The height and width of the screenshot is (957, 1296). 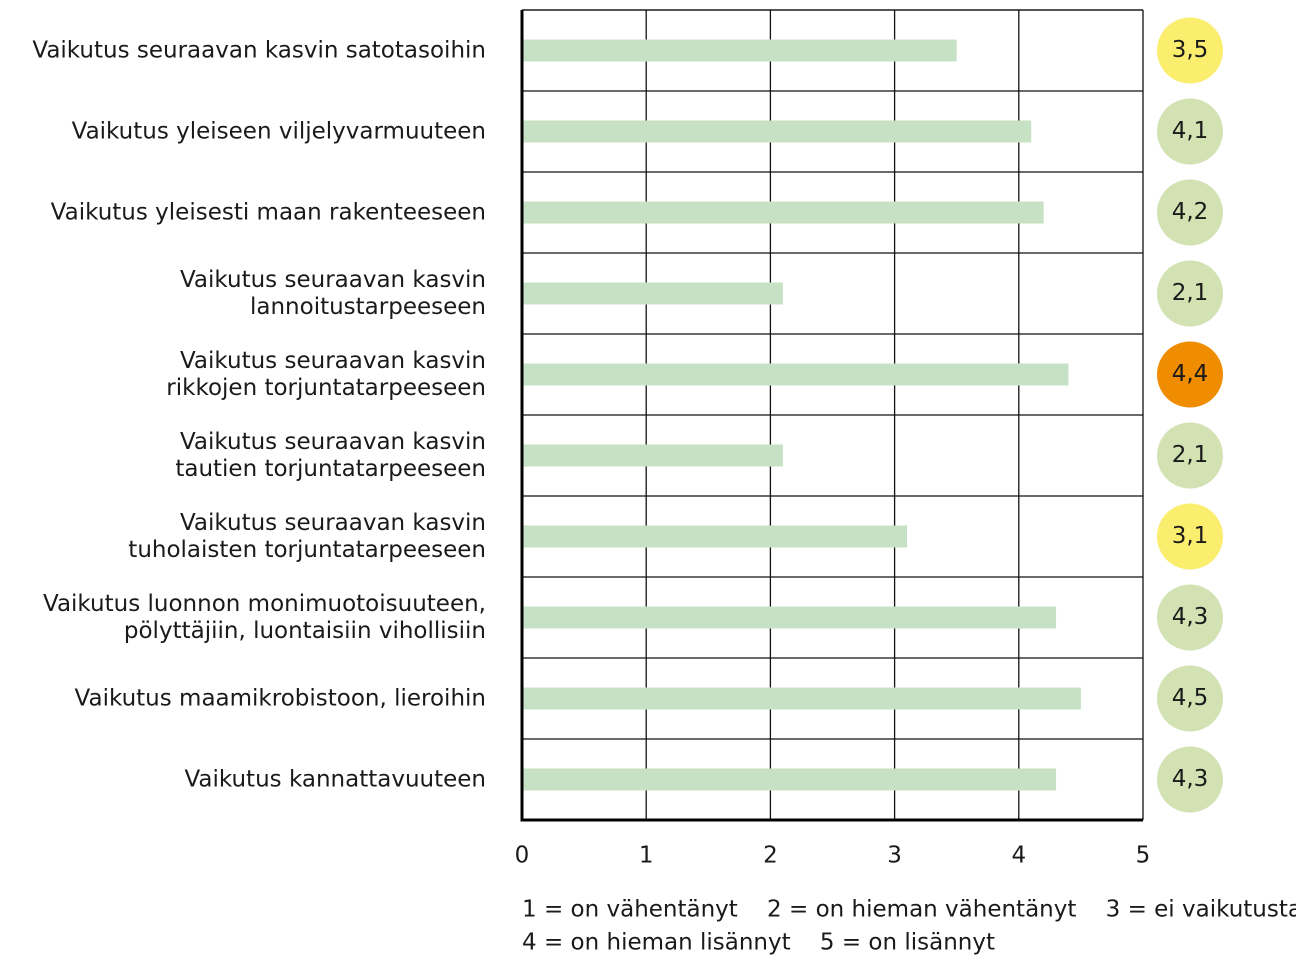 What do you see at coordinates (335, 779) in the screenshot?
I see `category-label: Vaikutus kannattavuuteen` at bounding box center [335, 779].